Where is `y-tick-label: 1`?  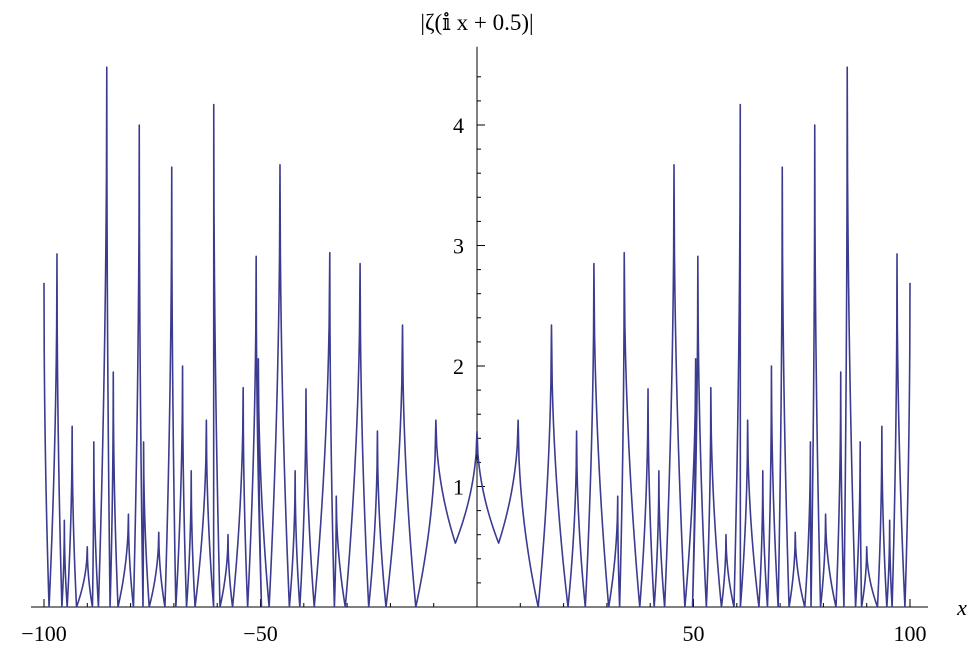 y-tick-label: 1 is located at coordinates (458, 487).